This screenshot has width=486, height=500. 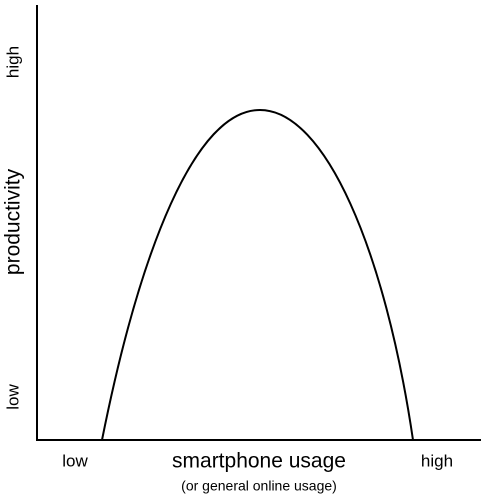 What do you see at coordinates (75, 460) in the screenshot?
I see `x-low-label: low` at bounding box center [75, 460].